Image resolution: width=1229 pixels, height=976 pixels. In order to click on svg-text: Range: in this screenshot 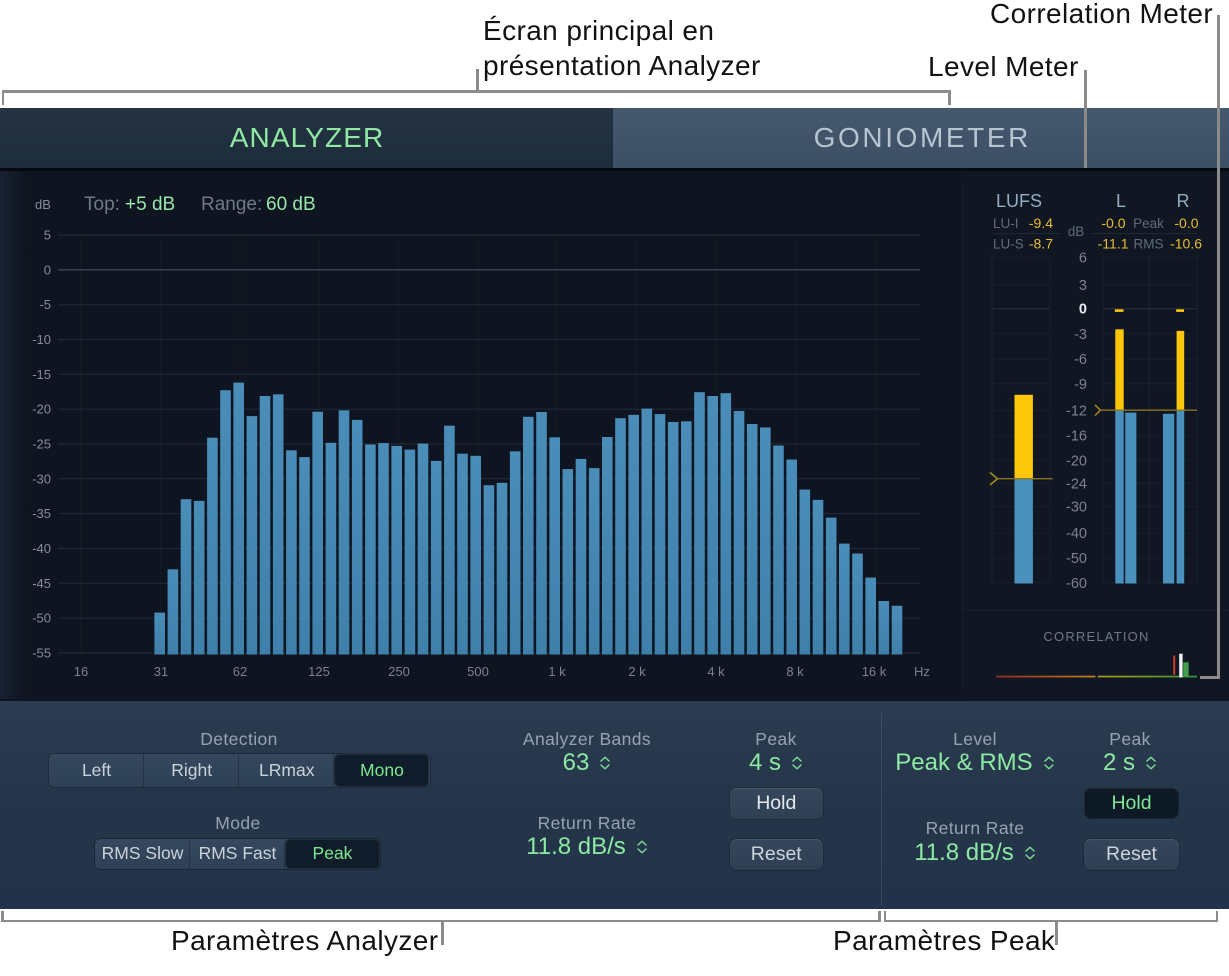, I will do `click(231, 204)`.